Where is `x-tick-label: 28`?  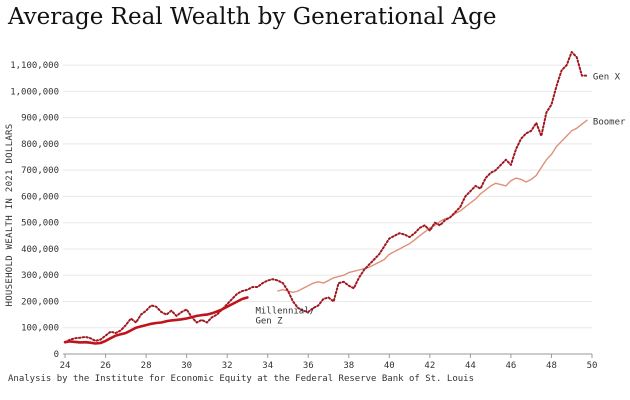 x-tick-label: 28 is located at coordinates (146, 366).